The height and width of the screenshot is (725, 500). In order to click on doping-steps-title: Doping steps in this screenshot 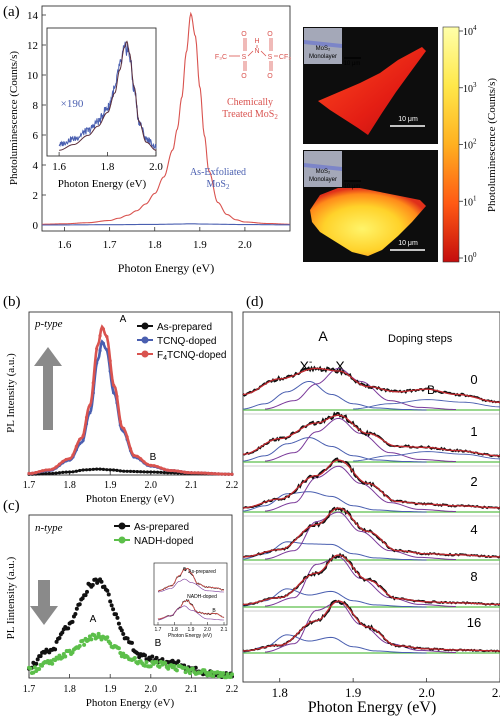, I will do `click(420, 339)`.